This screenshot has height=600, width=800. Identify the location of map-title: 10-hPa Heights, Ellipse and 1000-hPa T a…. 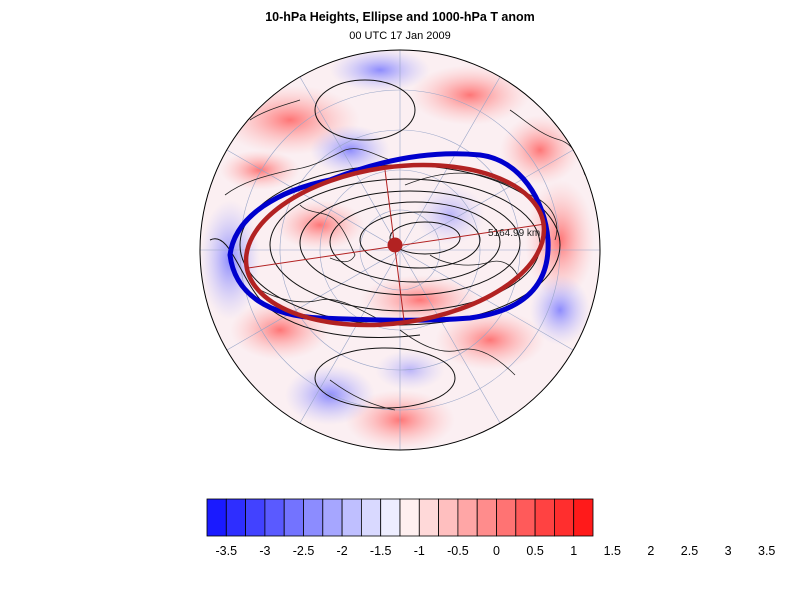
(400, 17).